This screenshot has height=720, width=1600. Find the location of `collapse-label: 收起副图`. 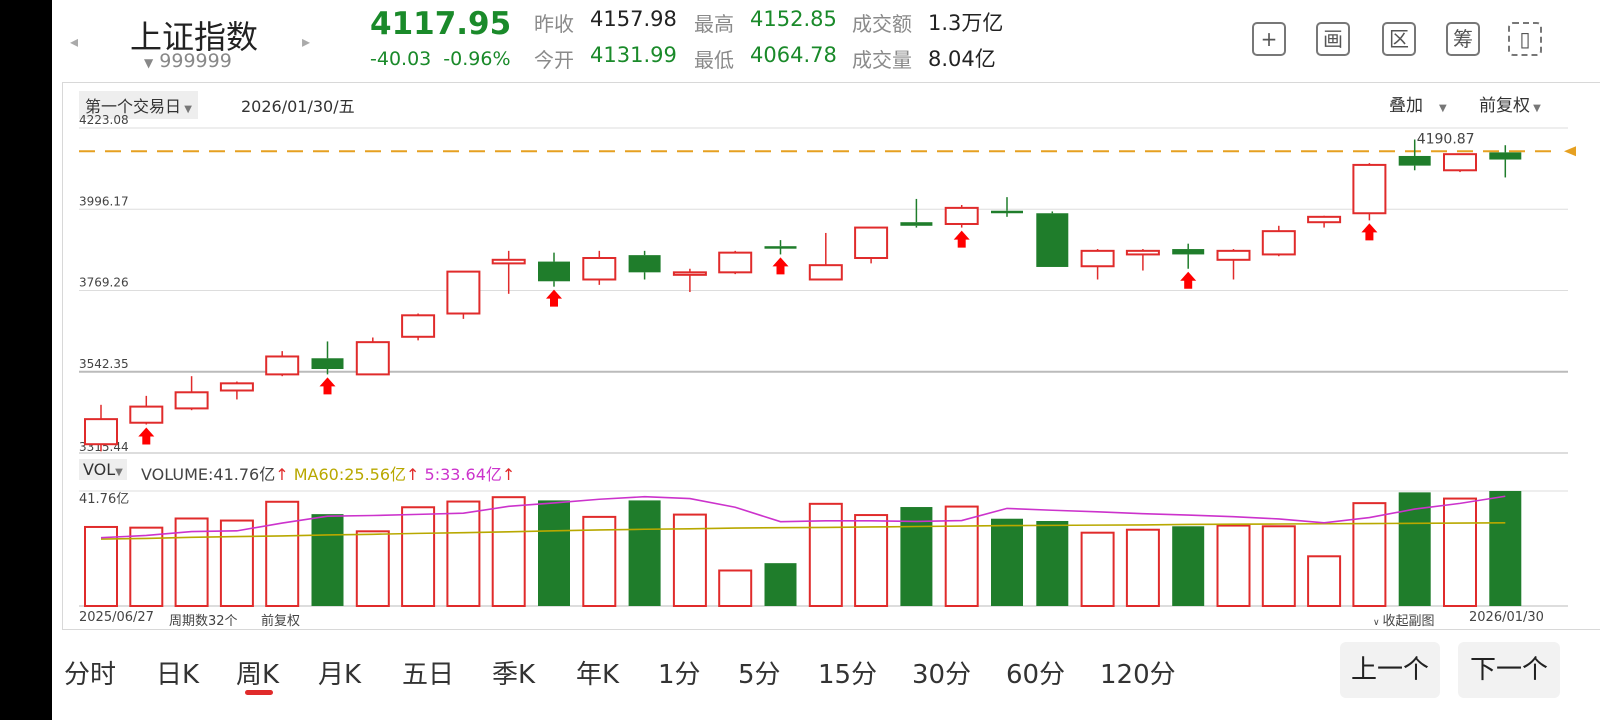

collapse-label: 收起副图 is located at coordinates (1408, 621).